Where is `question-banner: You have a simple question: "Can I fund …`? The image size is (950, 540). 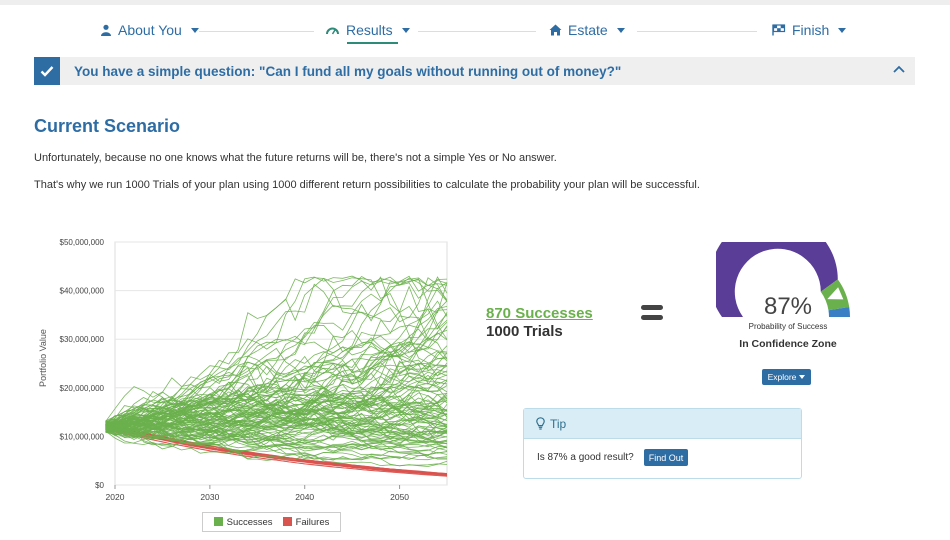
question-banner: You have a simple question: "Can I fund … is located at coordinates (474, 71).